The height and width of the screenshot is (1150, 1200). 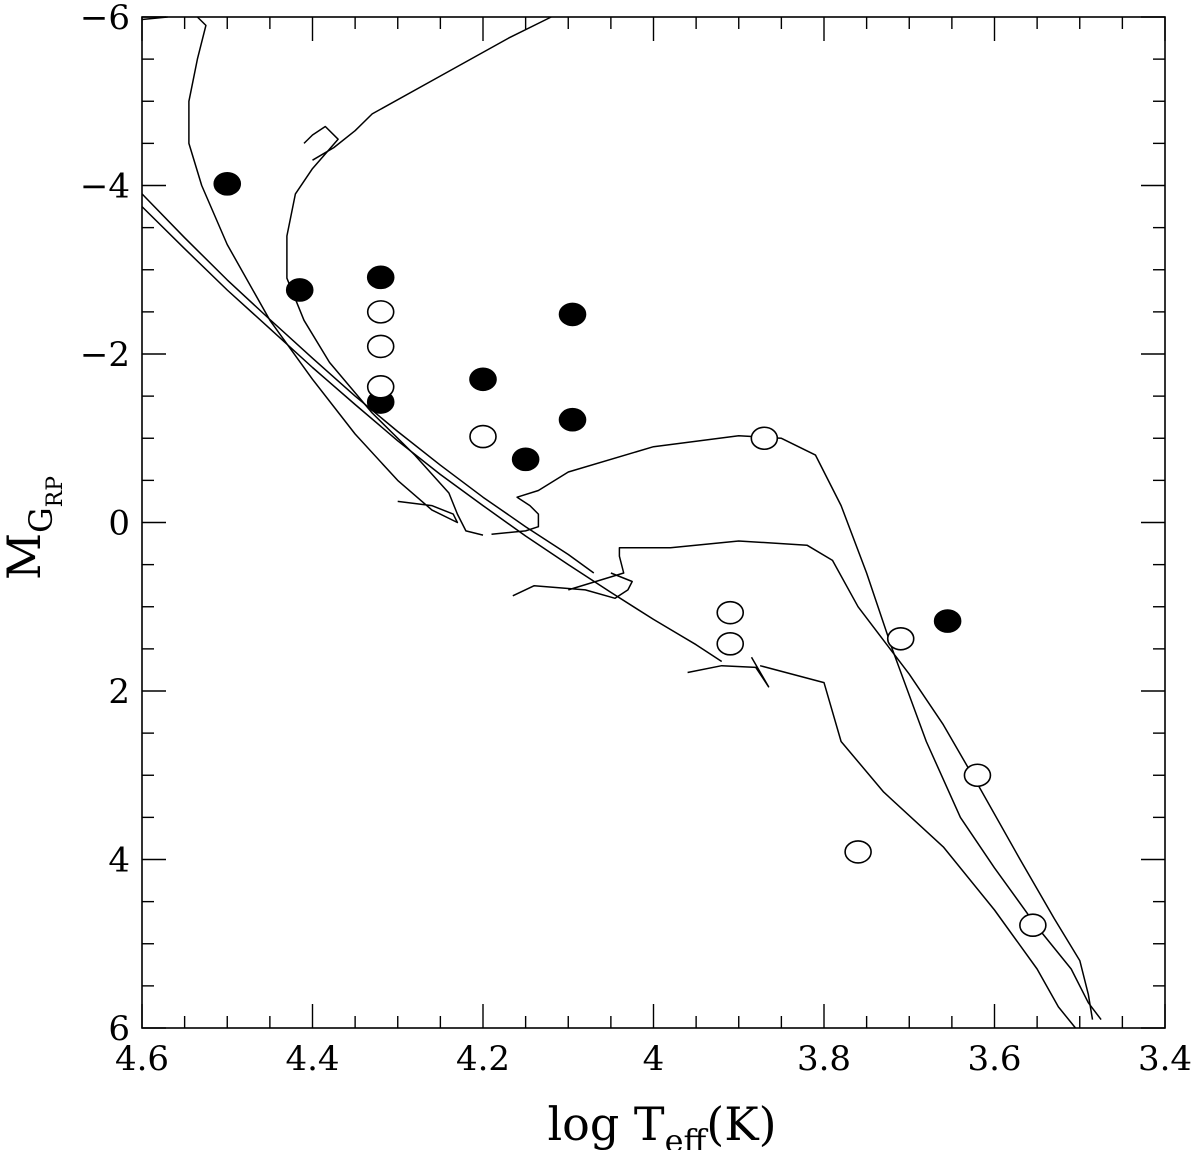 What do you see at coordinates (483, 1059) in the screenshot?
I see `x-tick-label: 4.2` at bounding box center [483, 1059].